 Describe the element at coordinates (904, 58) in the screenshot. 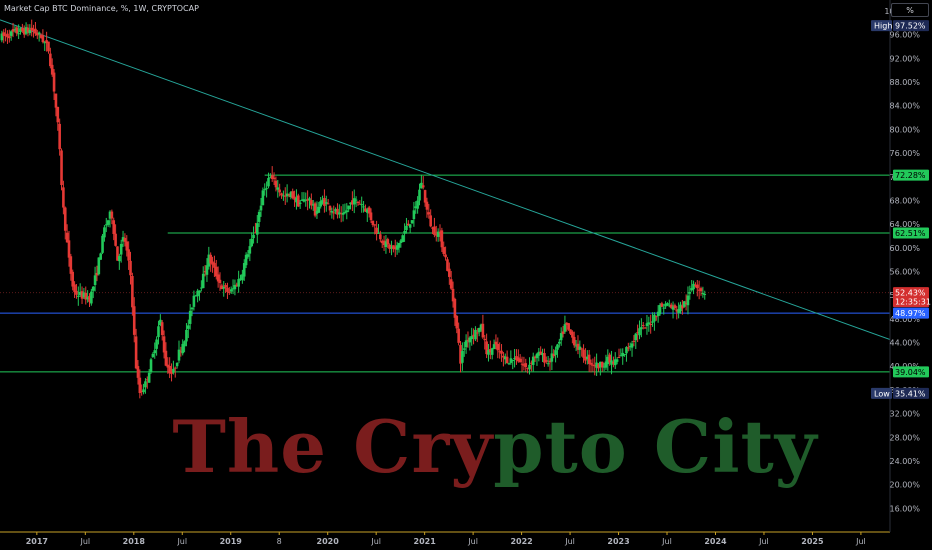

I see `price-tick-label: 92.00%` at that location.